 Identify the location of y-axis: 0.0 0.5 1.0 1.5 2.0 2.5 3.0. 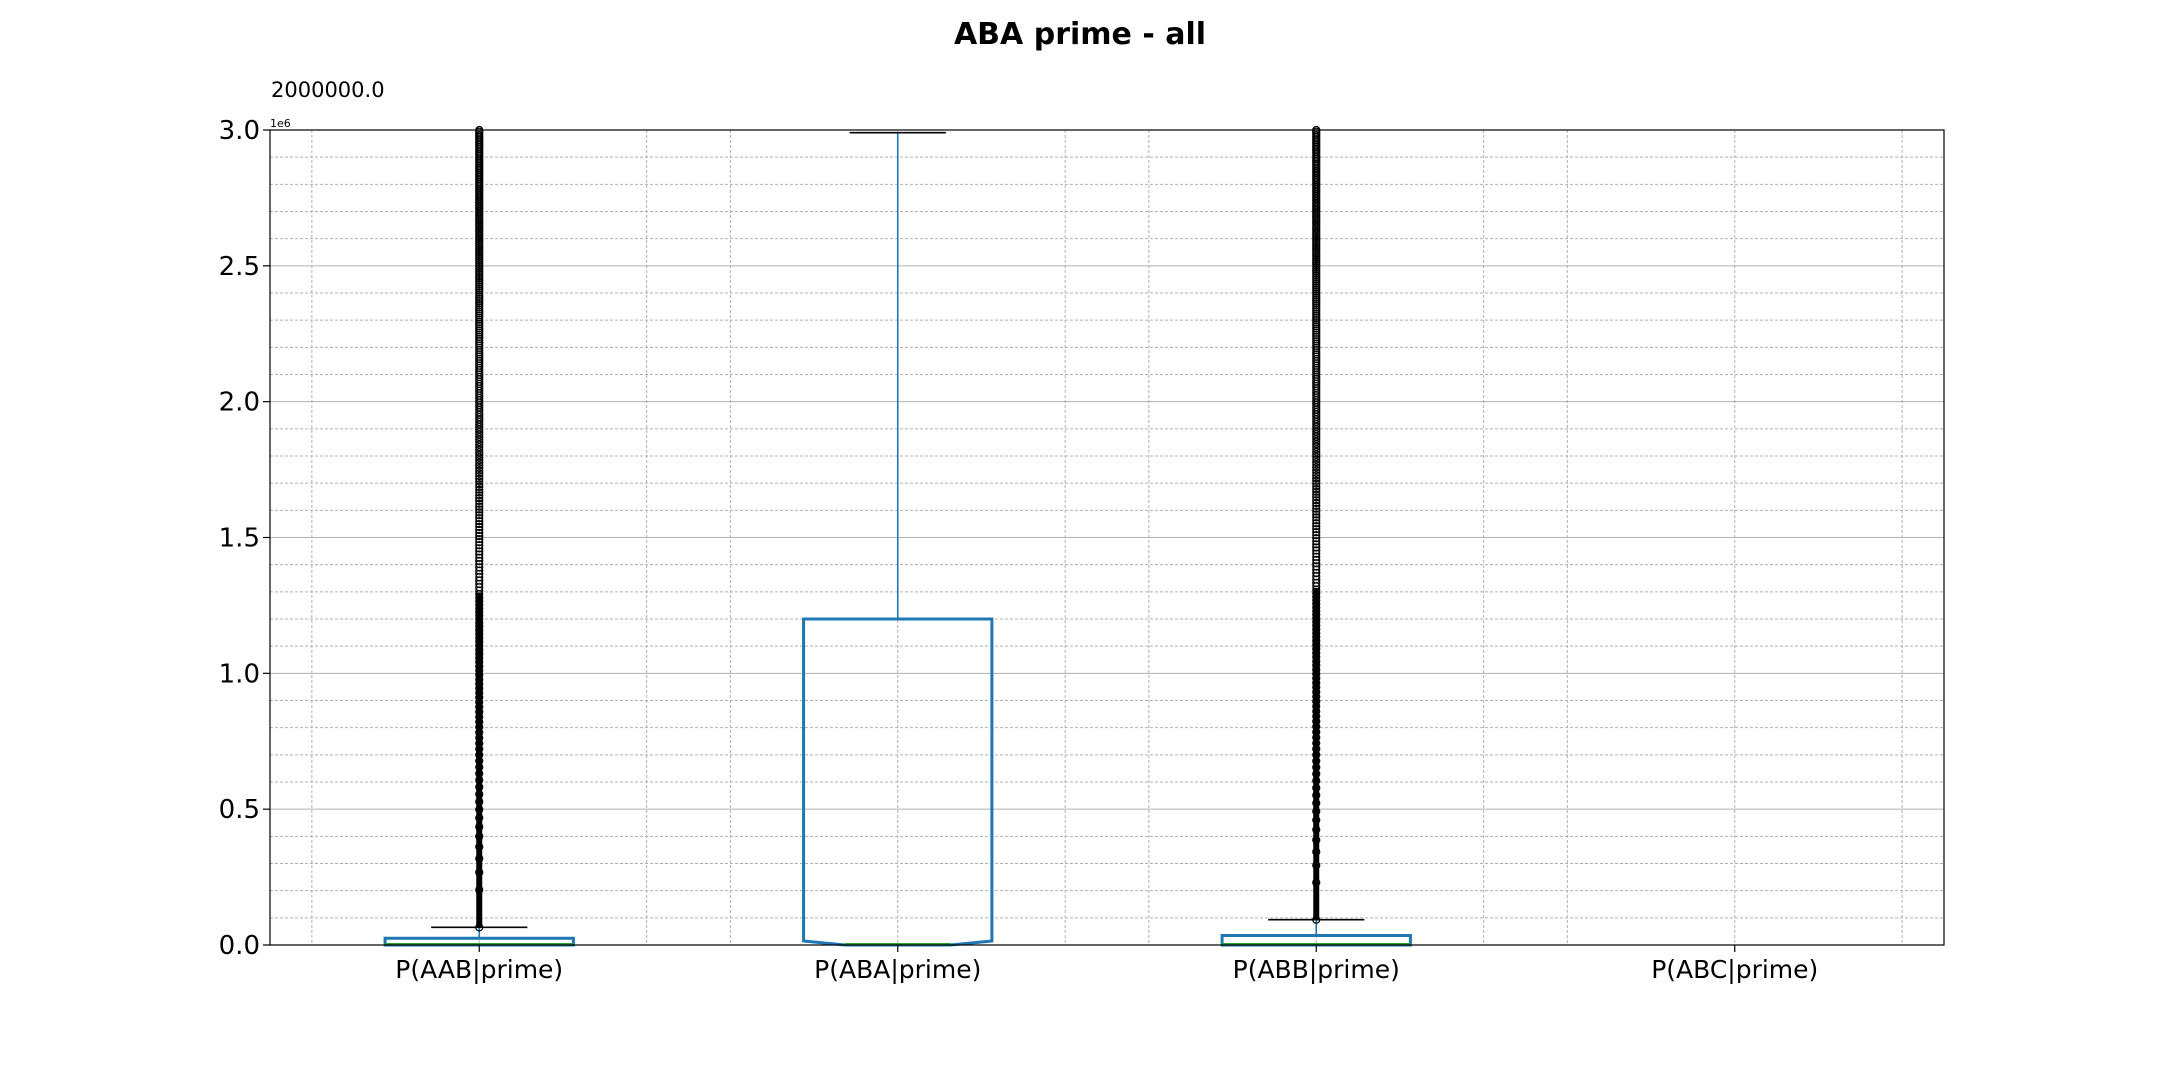
(244, 538).